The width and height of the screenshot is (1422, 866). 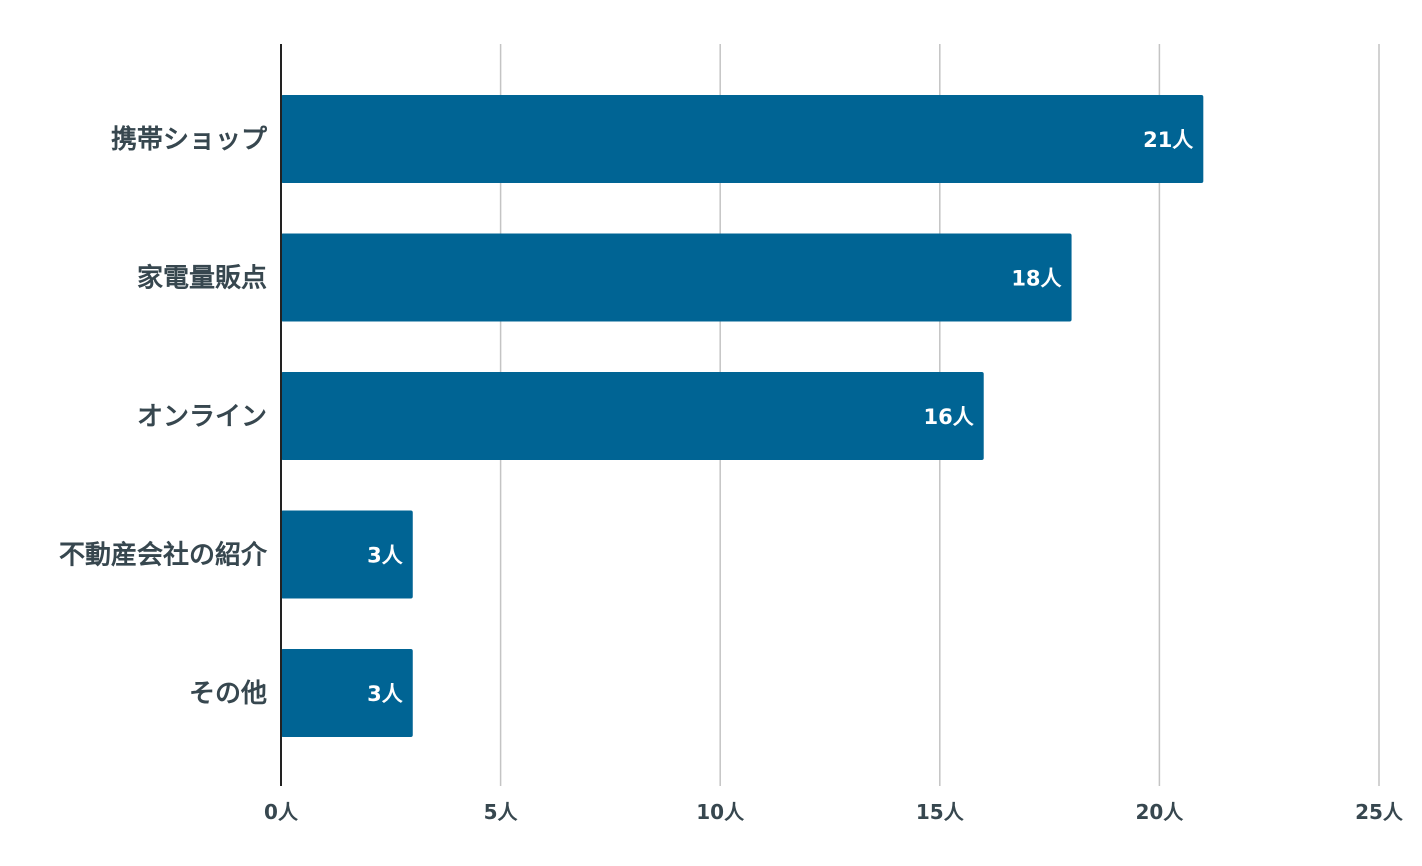 I want to click on category-label: 家電量販点, so click(x=202, y=278).